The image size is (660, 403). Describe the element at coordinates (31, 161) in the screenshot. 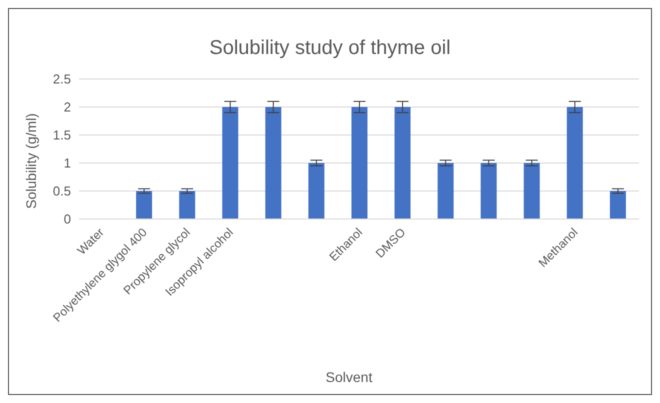

I see `y-axis-title: Solubility (g/ml)` at that location.